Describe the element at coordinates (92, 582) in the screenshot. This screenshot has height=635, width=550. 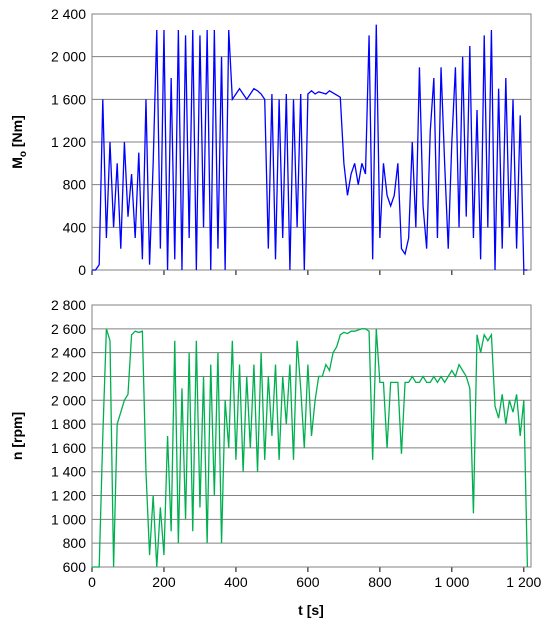
I see `x-tick-label: 0` at that location.